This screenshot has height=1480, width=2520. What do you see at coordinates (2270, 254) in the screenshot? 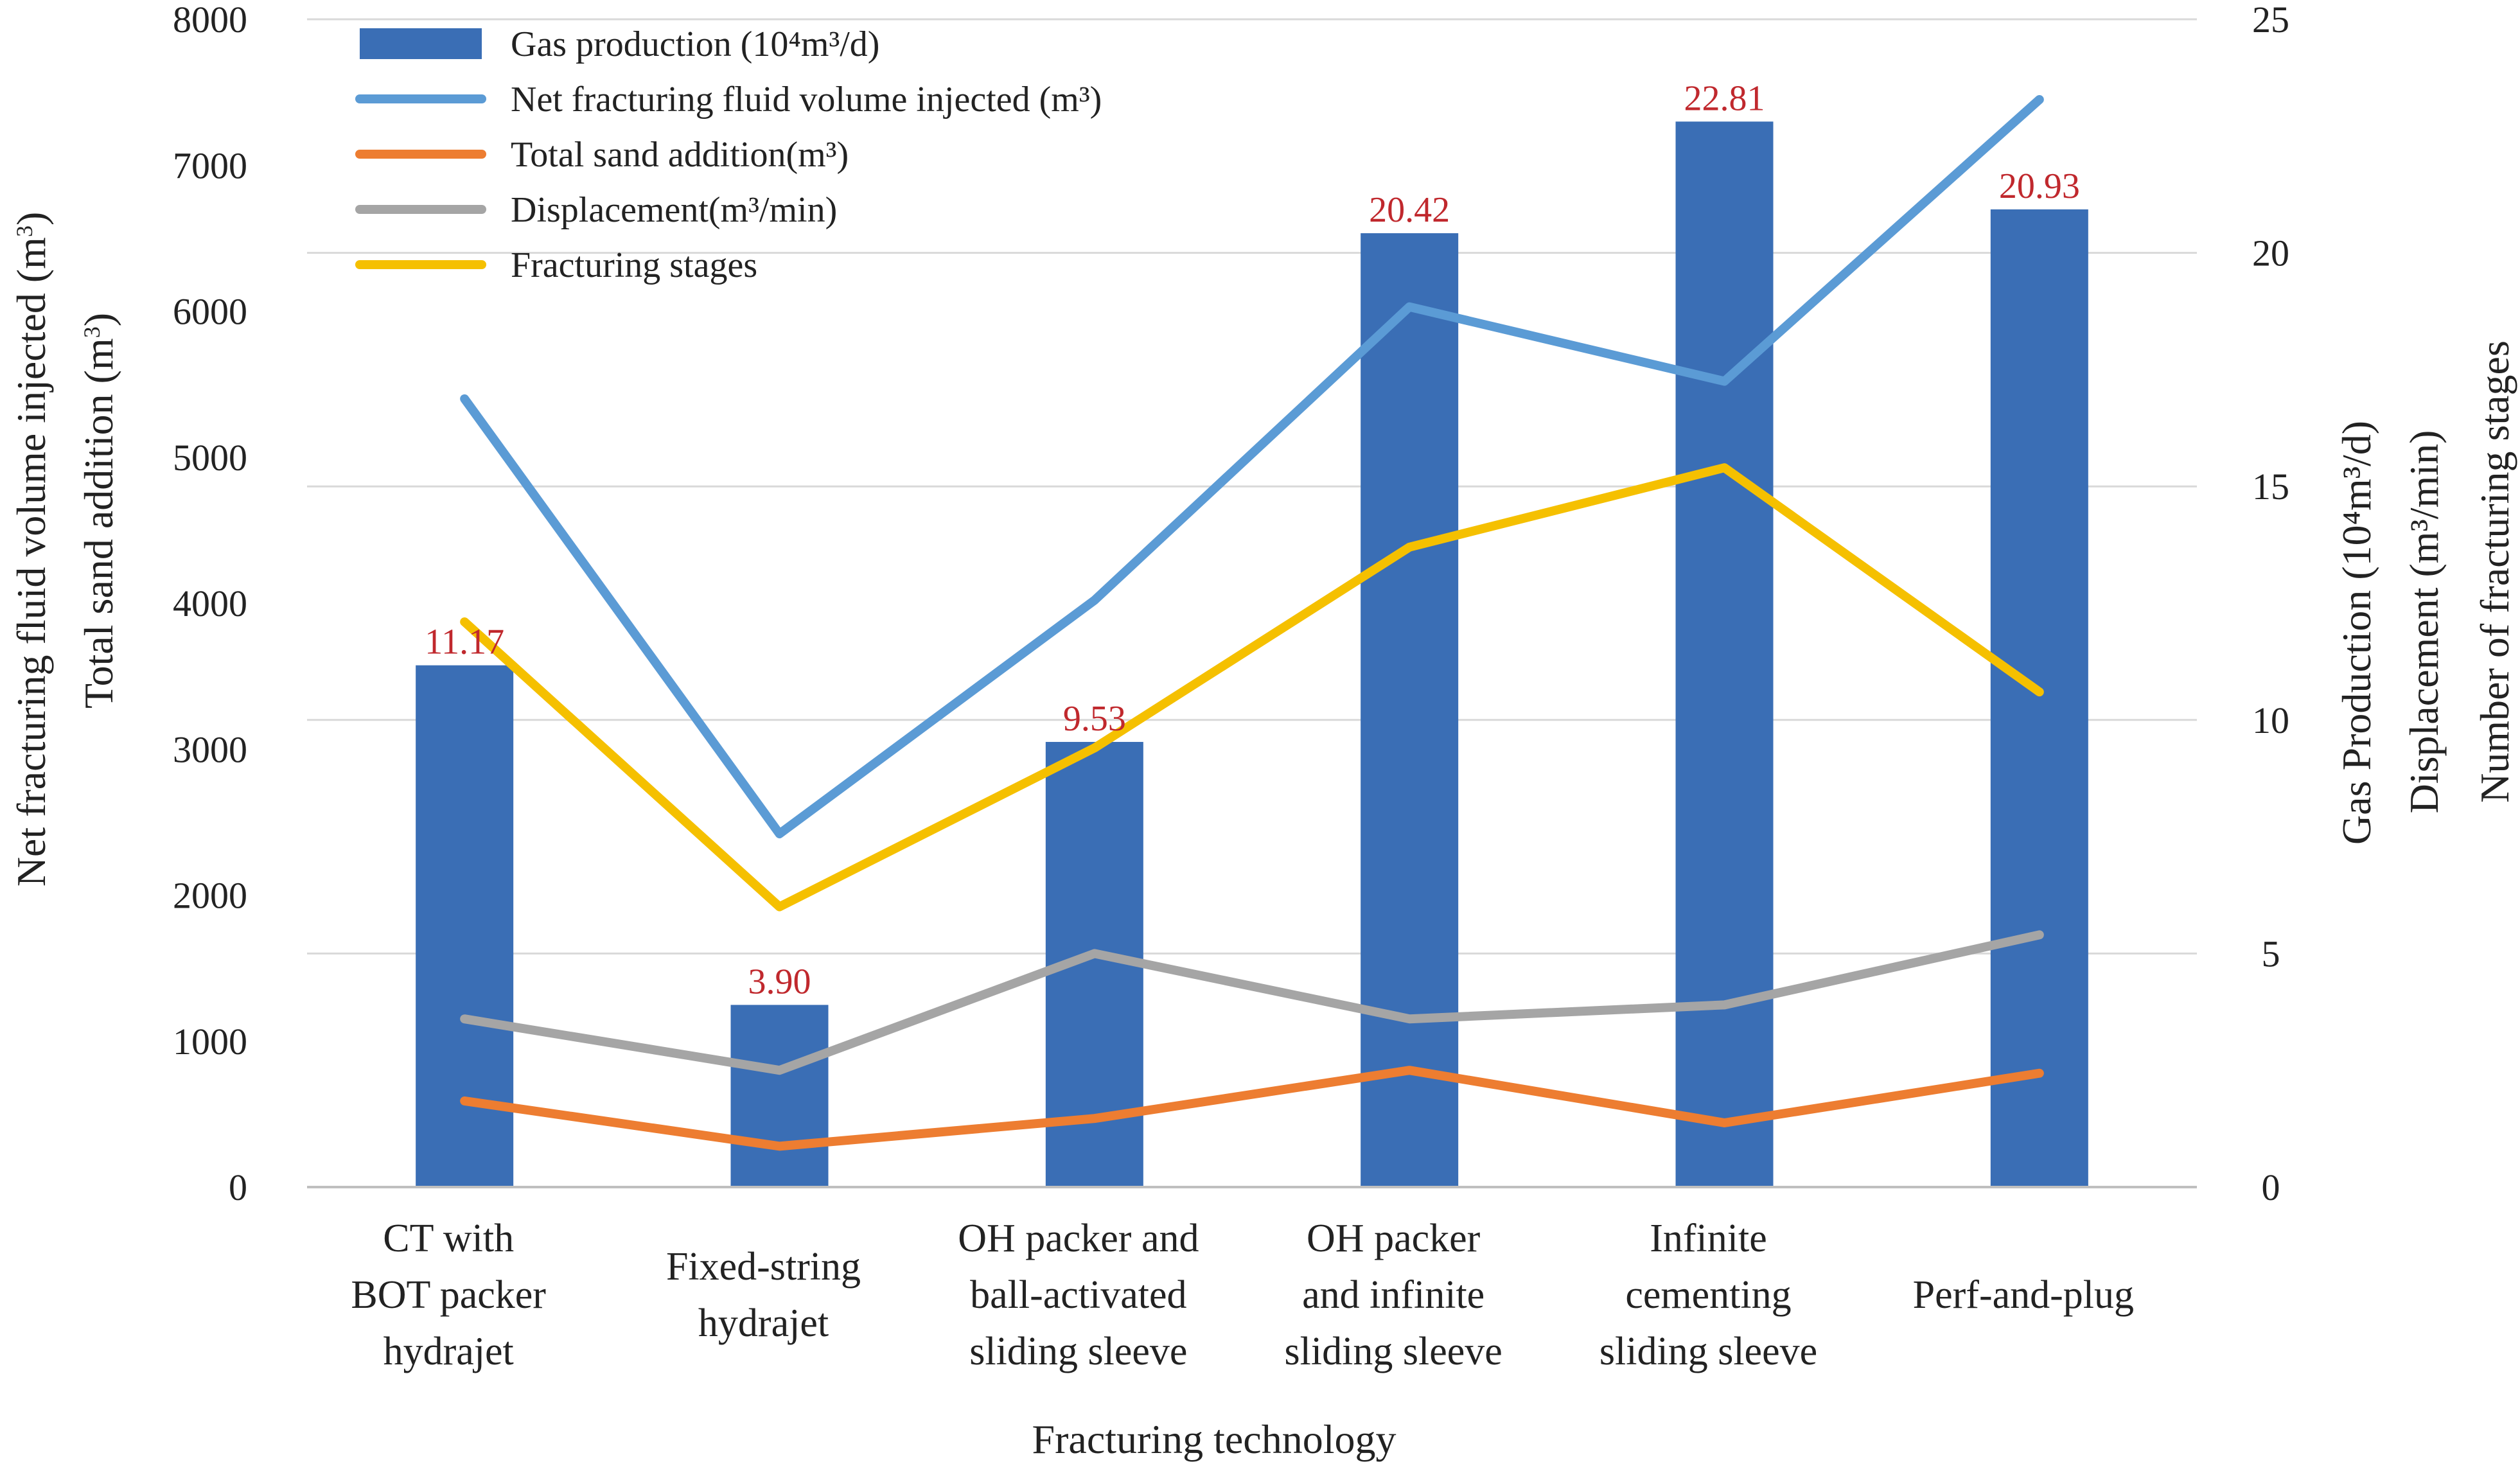
I see `right-tick-label: 20` at bounding box center [2270, 254].